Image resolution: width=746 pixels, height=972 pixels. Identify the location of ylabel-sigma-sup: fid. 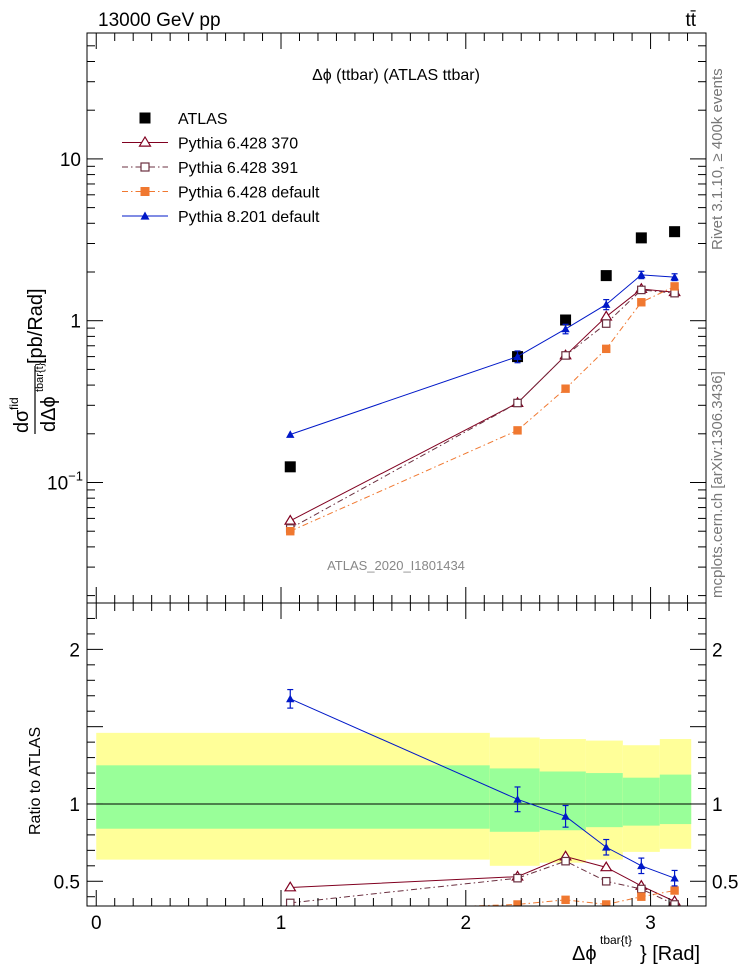
(14, 403).